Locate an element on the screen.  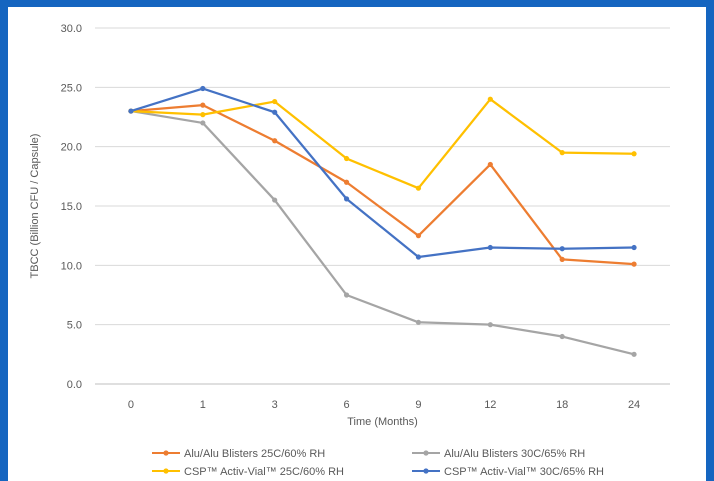
x-tick-label: 0 is located at coordinates (131, 405).